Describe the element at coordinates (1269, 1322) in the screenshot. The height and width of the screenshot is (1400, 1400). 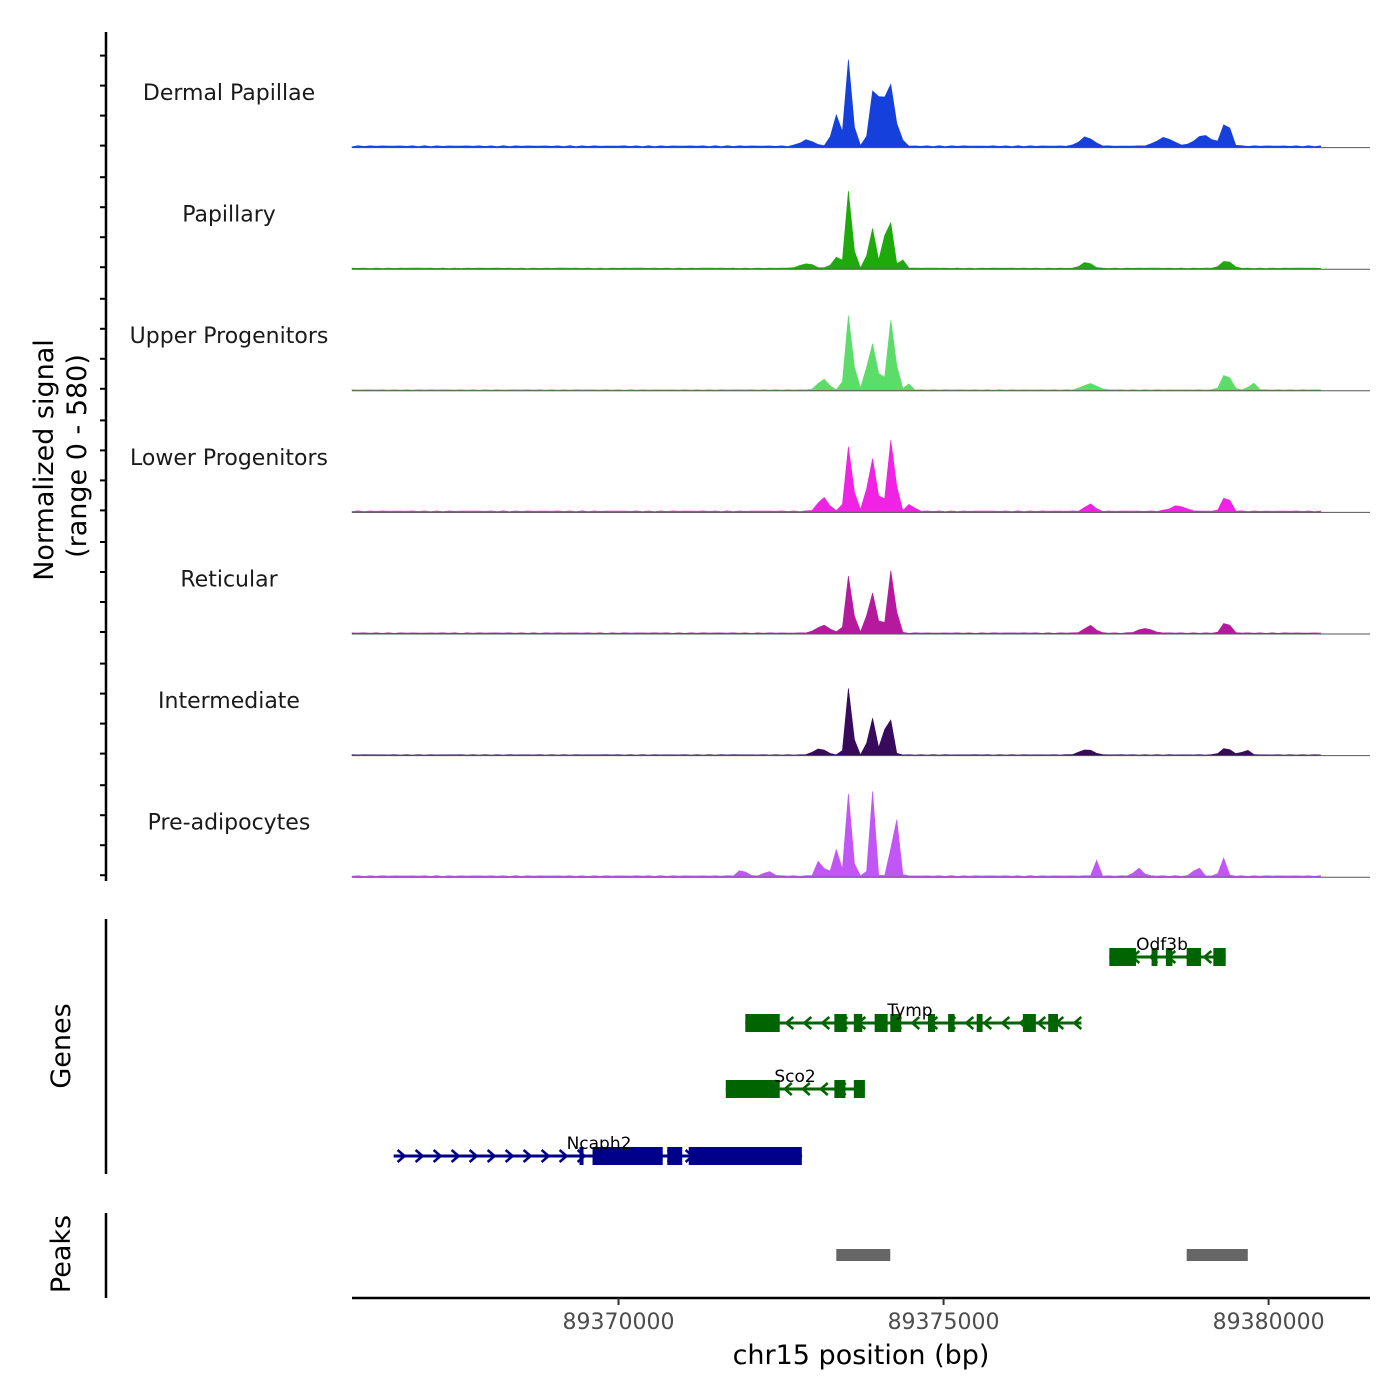
I see `x-tick-label: 89380000` at that location.